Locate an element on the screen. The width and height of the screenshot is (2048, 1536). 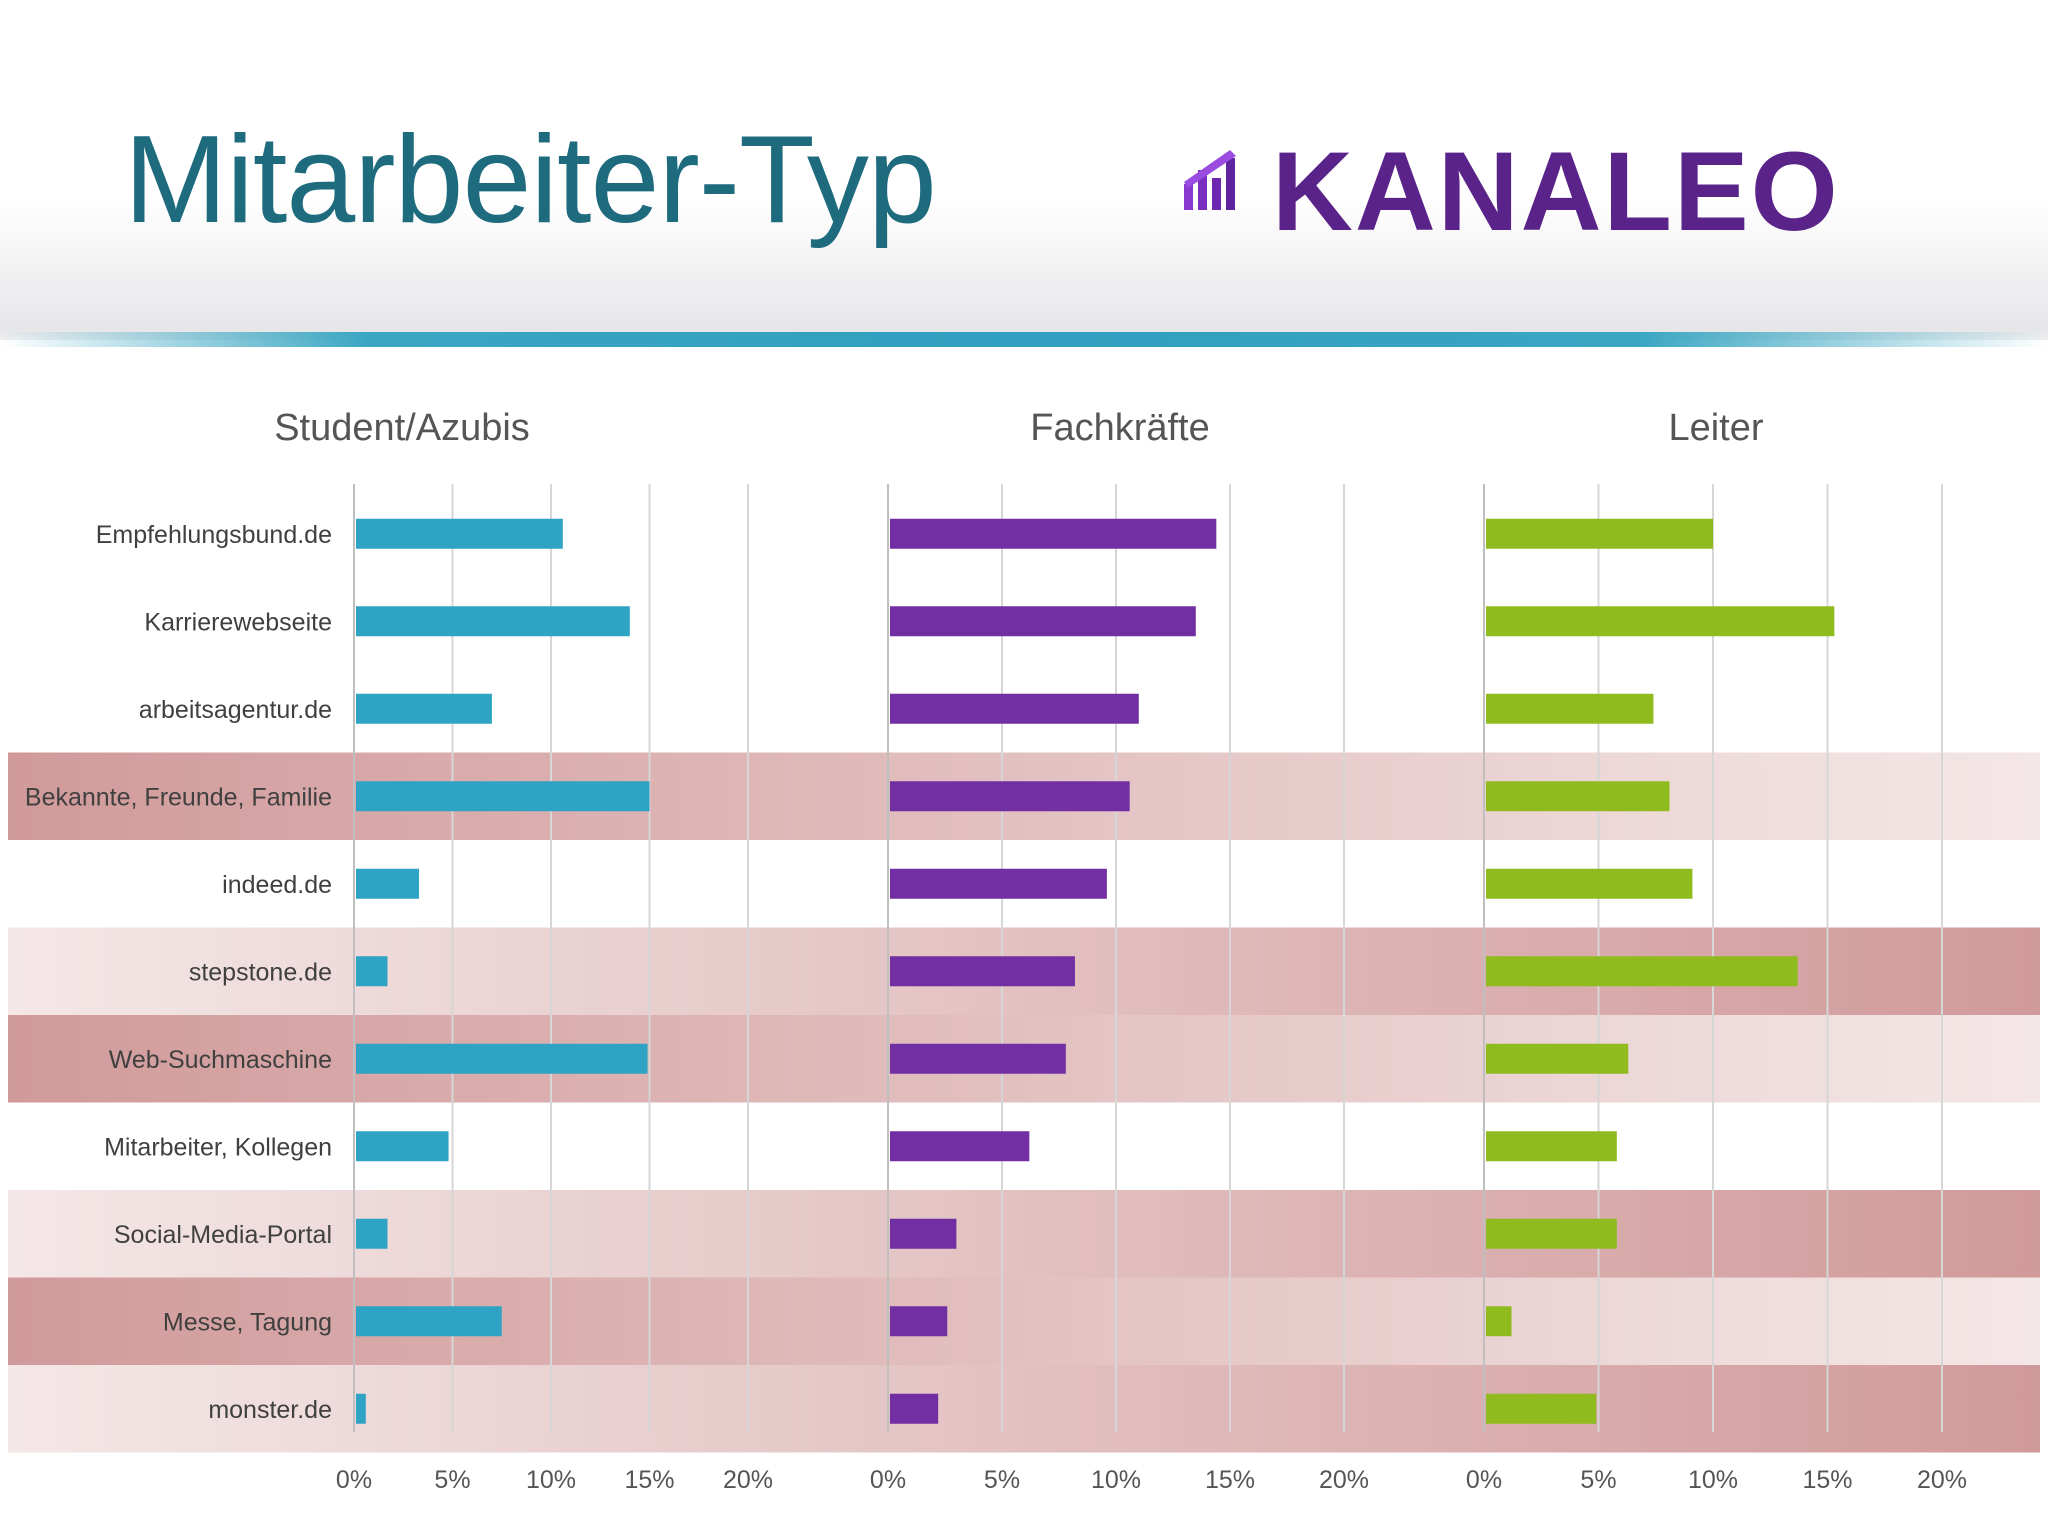
bar-fachkr-fte-web-suchmaschine is located at coordinates (978, 1058).